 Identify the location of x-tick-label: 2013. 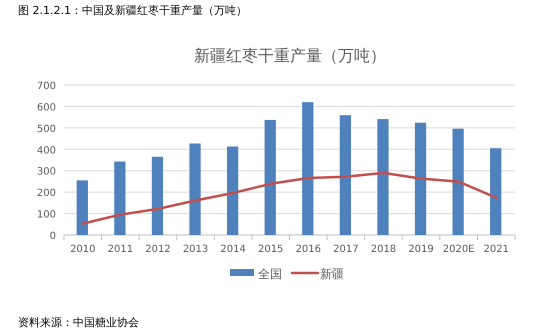
(195, 249).